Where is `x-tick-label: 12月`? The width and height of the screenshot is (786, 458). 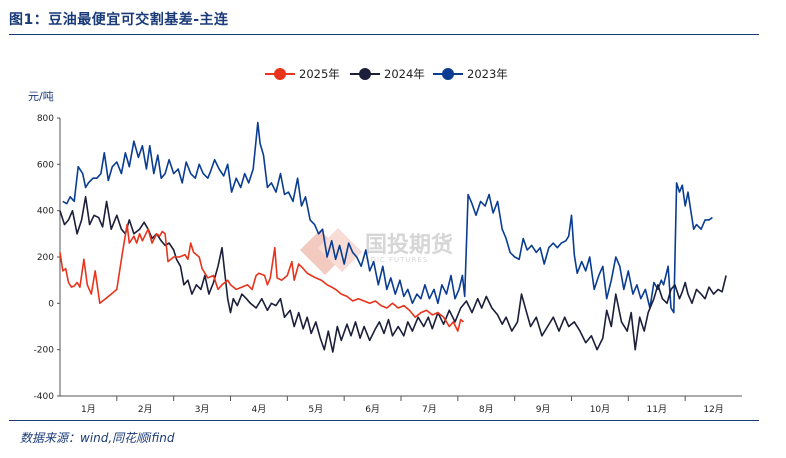
x-tick-label: 12月 is located at coordinates (713, 409).